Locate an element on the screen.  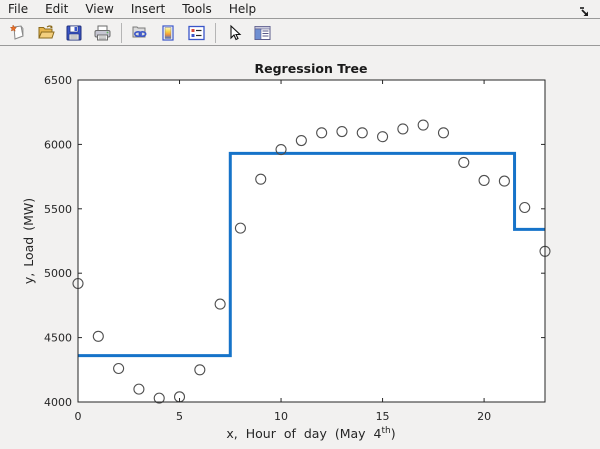
dock-figure-icon is located at coordinates (584, 9).